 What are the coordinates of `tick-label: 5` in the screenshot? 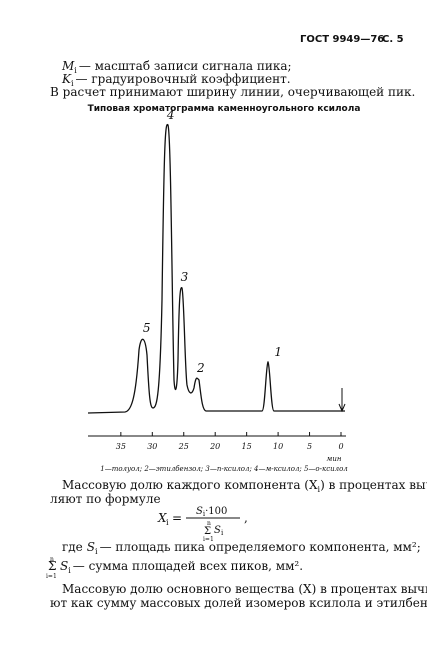 It's located at (309, 446).